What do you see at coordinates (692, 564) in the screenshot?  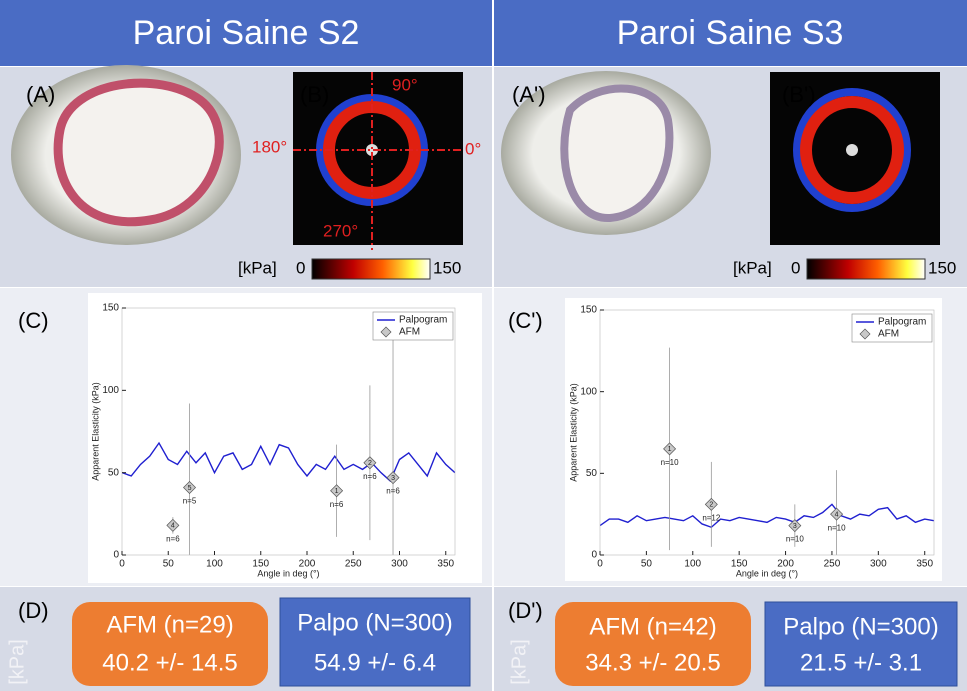 I see `x-tick-label: 100` at bounding box center [692, 564].